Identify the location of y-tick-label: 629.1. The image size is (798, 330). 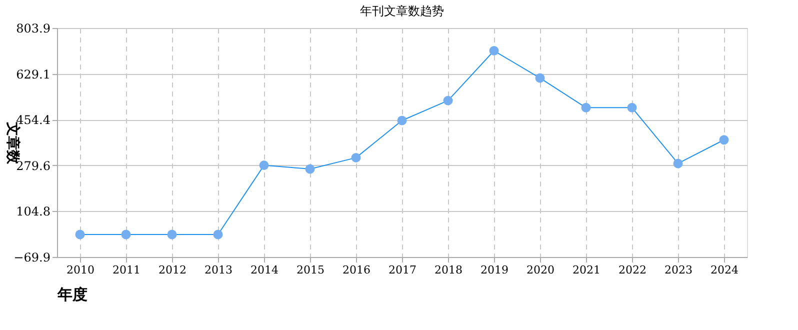
(33, 74).